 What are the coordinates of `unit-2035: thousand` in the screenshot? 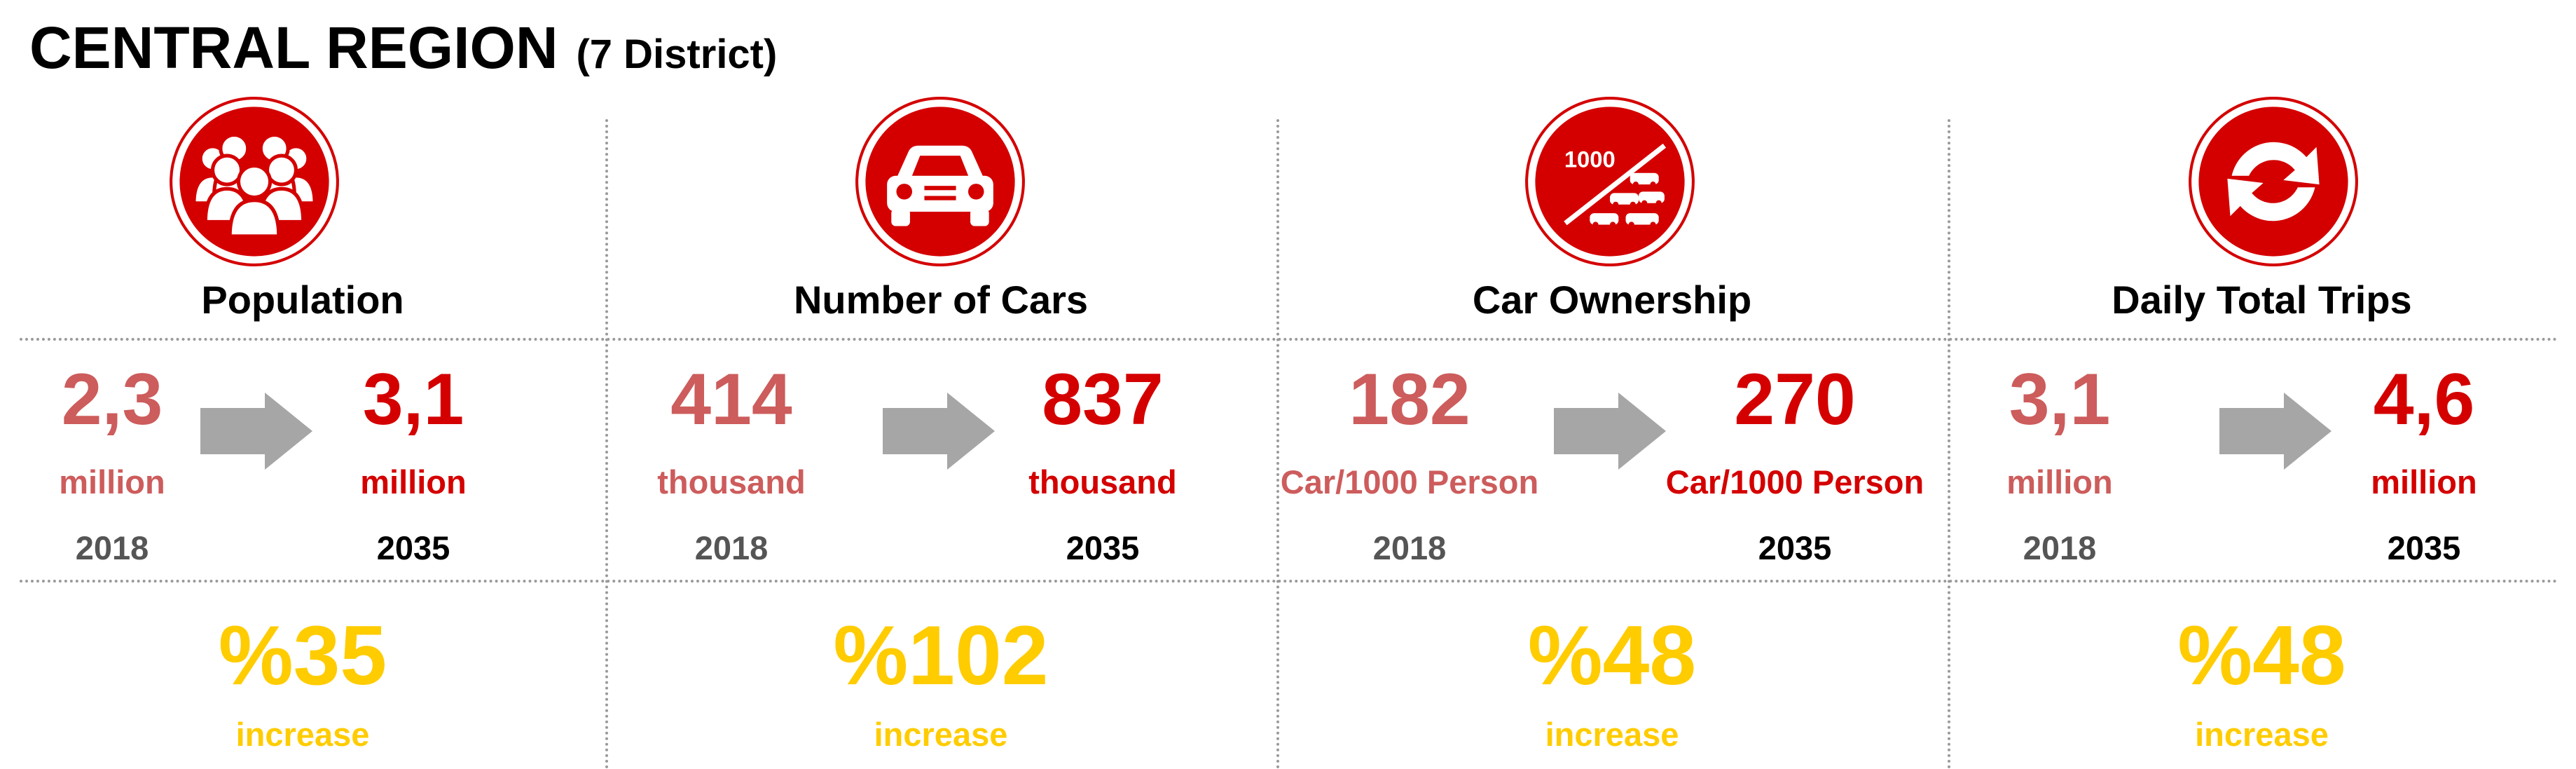 It's located at (1102, 482).